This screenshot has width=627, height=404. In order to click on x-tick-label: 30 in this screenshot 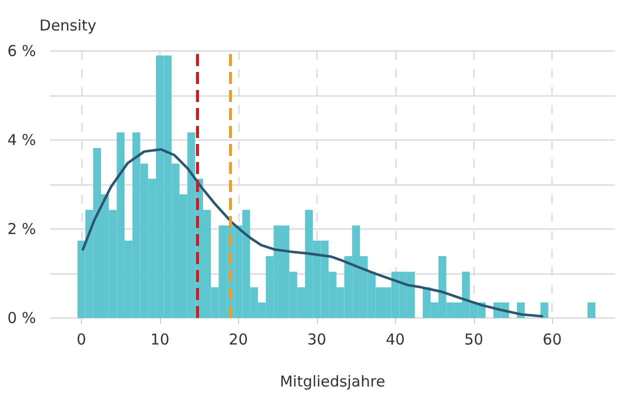, I will do `click(316, 339)`.